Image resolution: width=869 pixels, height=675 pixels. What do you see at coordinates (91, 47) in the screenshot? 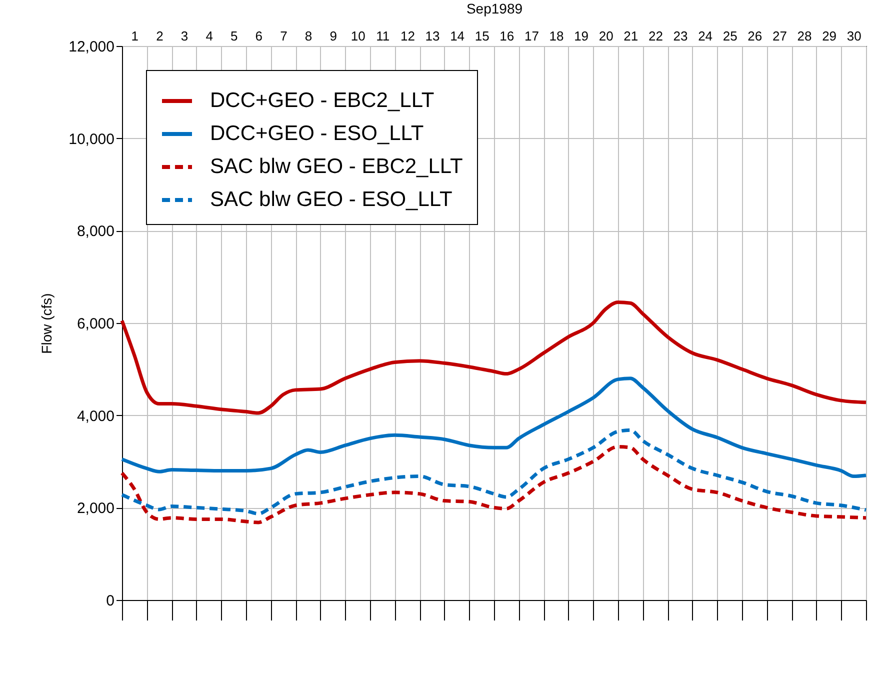
I see `y-tick-label: 12,000` at bounding box center [91, 47].